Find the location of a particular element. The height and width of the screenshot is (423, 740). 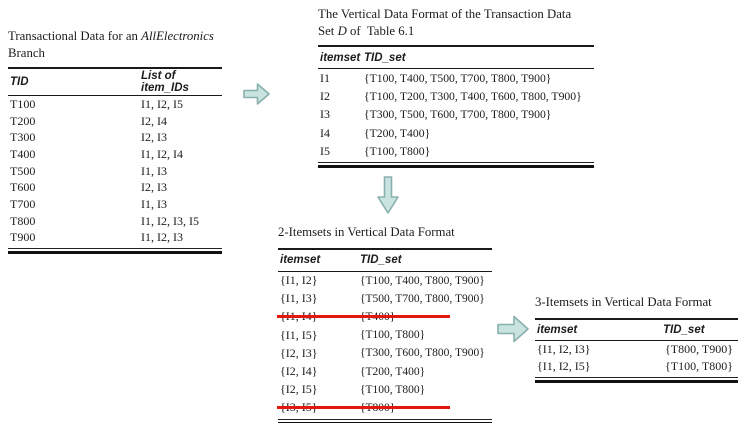

cell-tid: T200 is located at coordinates (23, 120).